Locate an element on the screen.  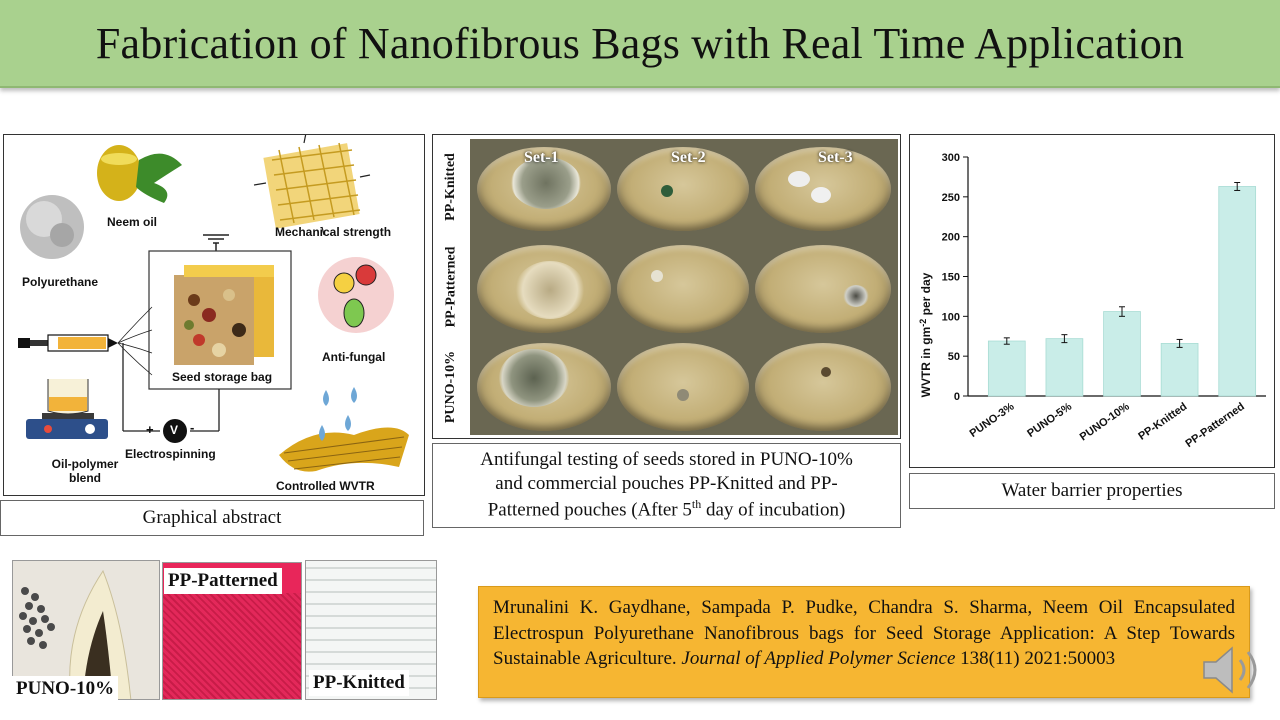
citation-journal: Journal of Applied Polymer Science is located at coordinates (818, 659).